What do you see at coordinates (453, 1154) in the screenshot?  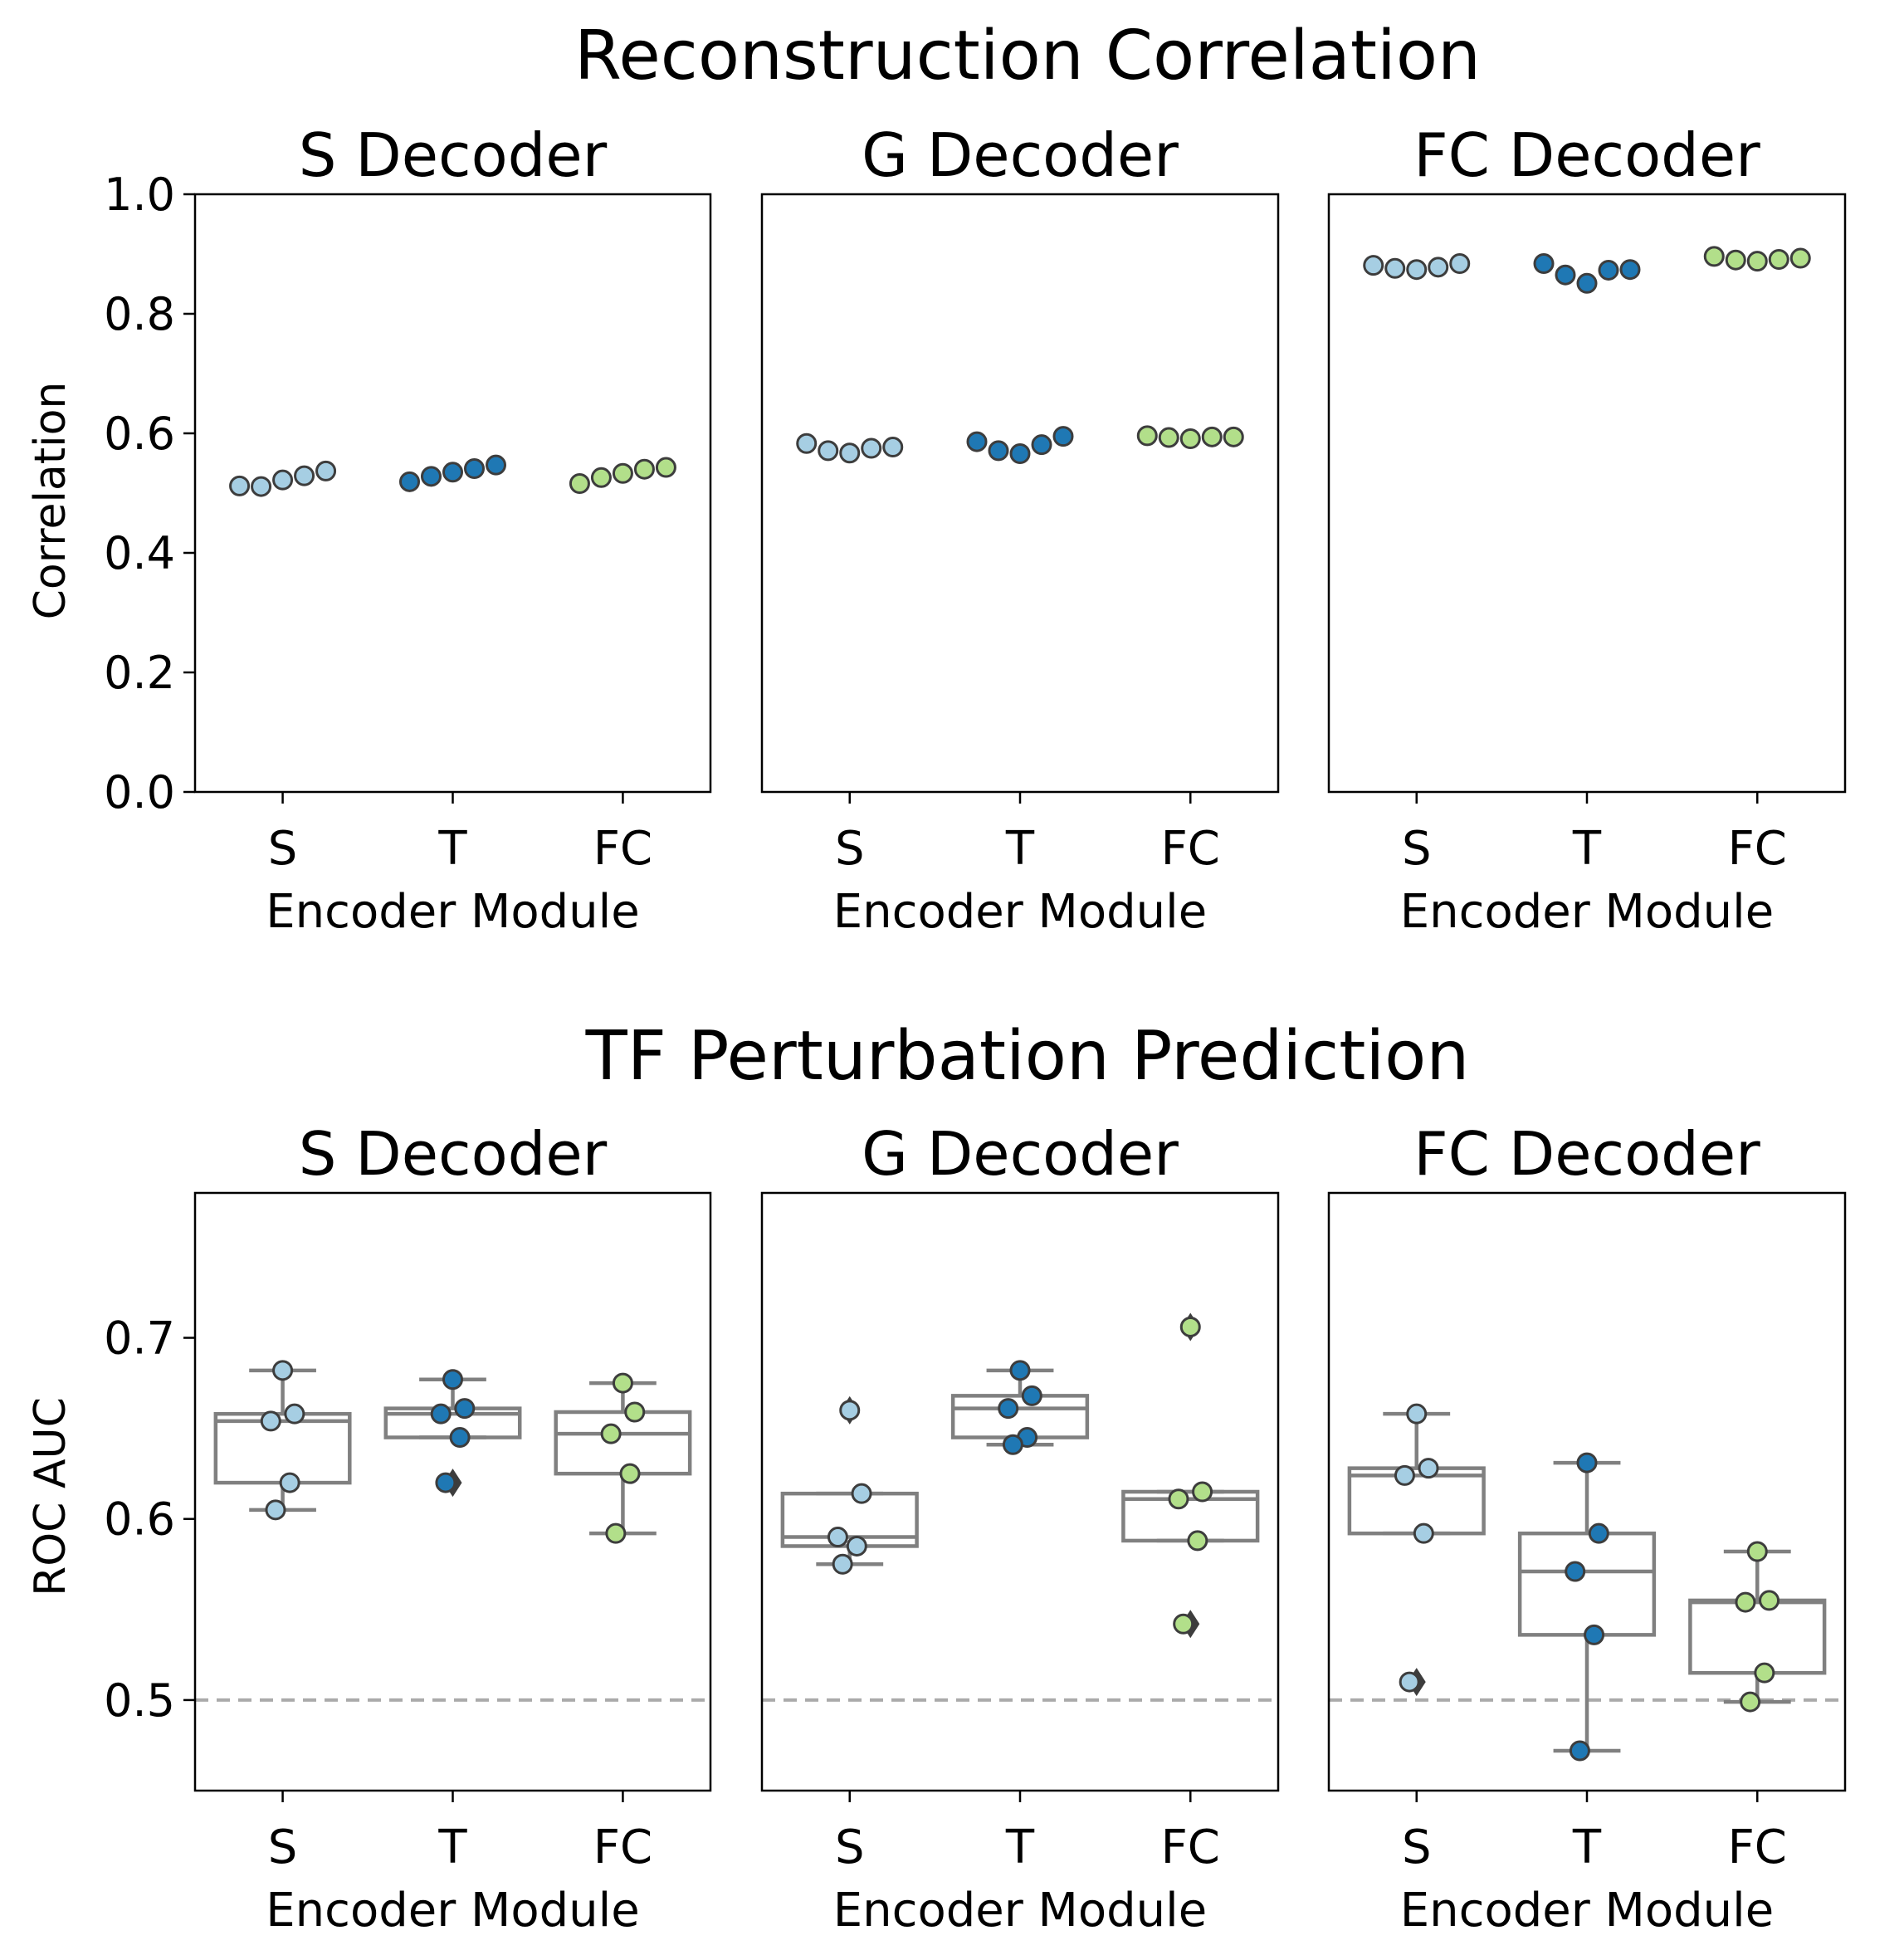 I see `panel-title: S Decoder` at bounding box center [453, 1154].